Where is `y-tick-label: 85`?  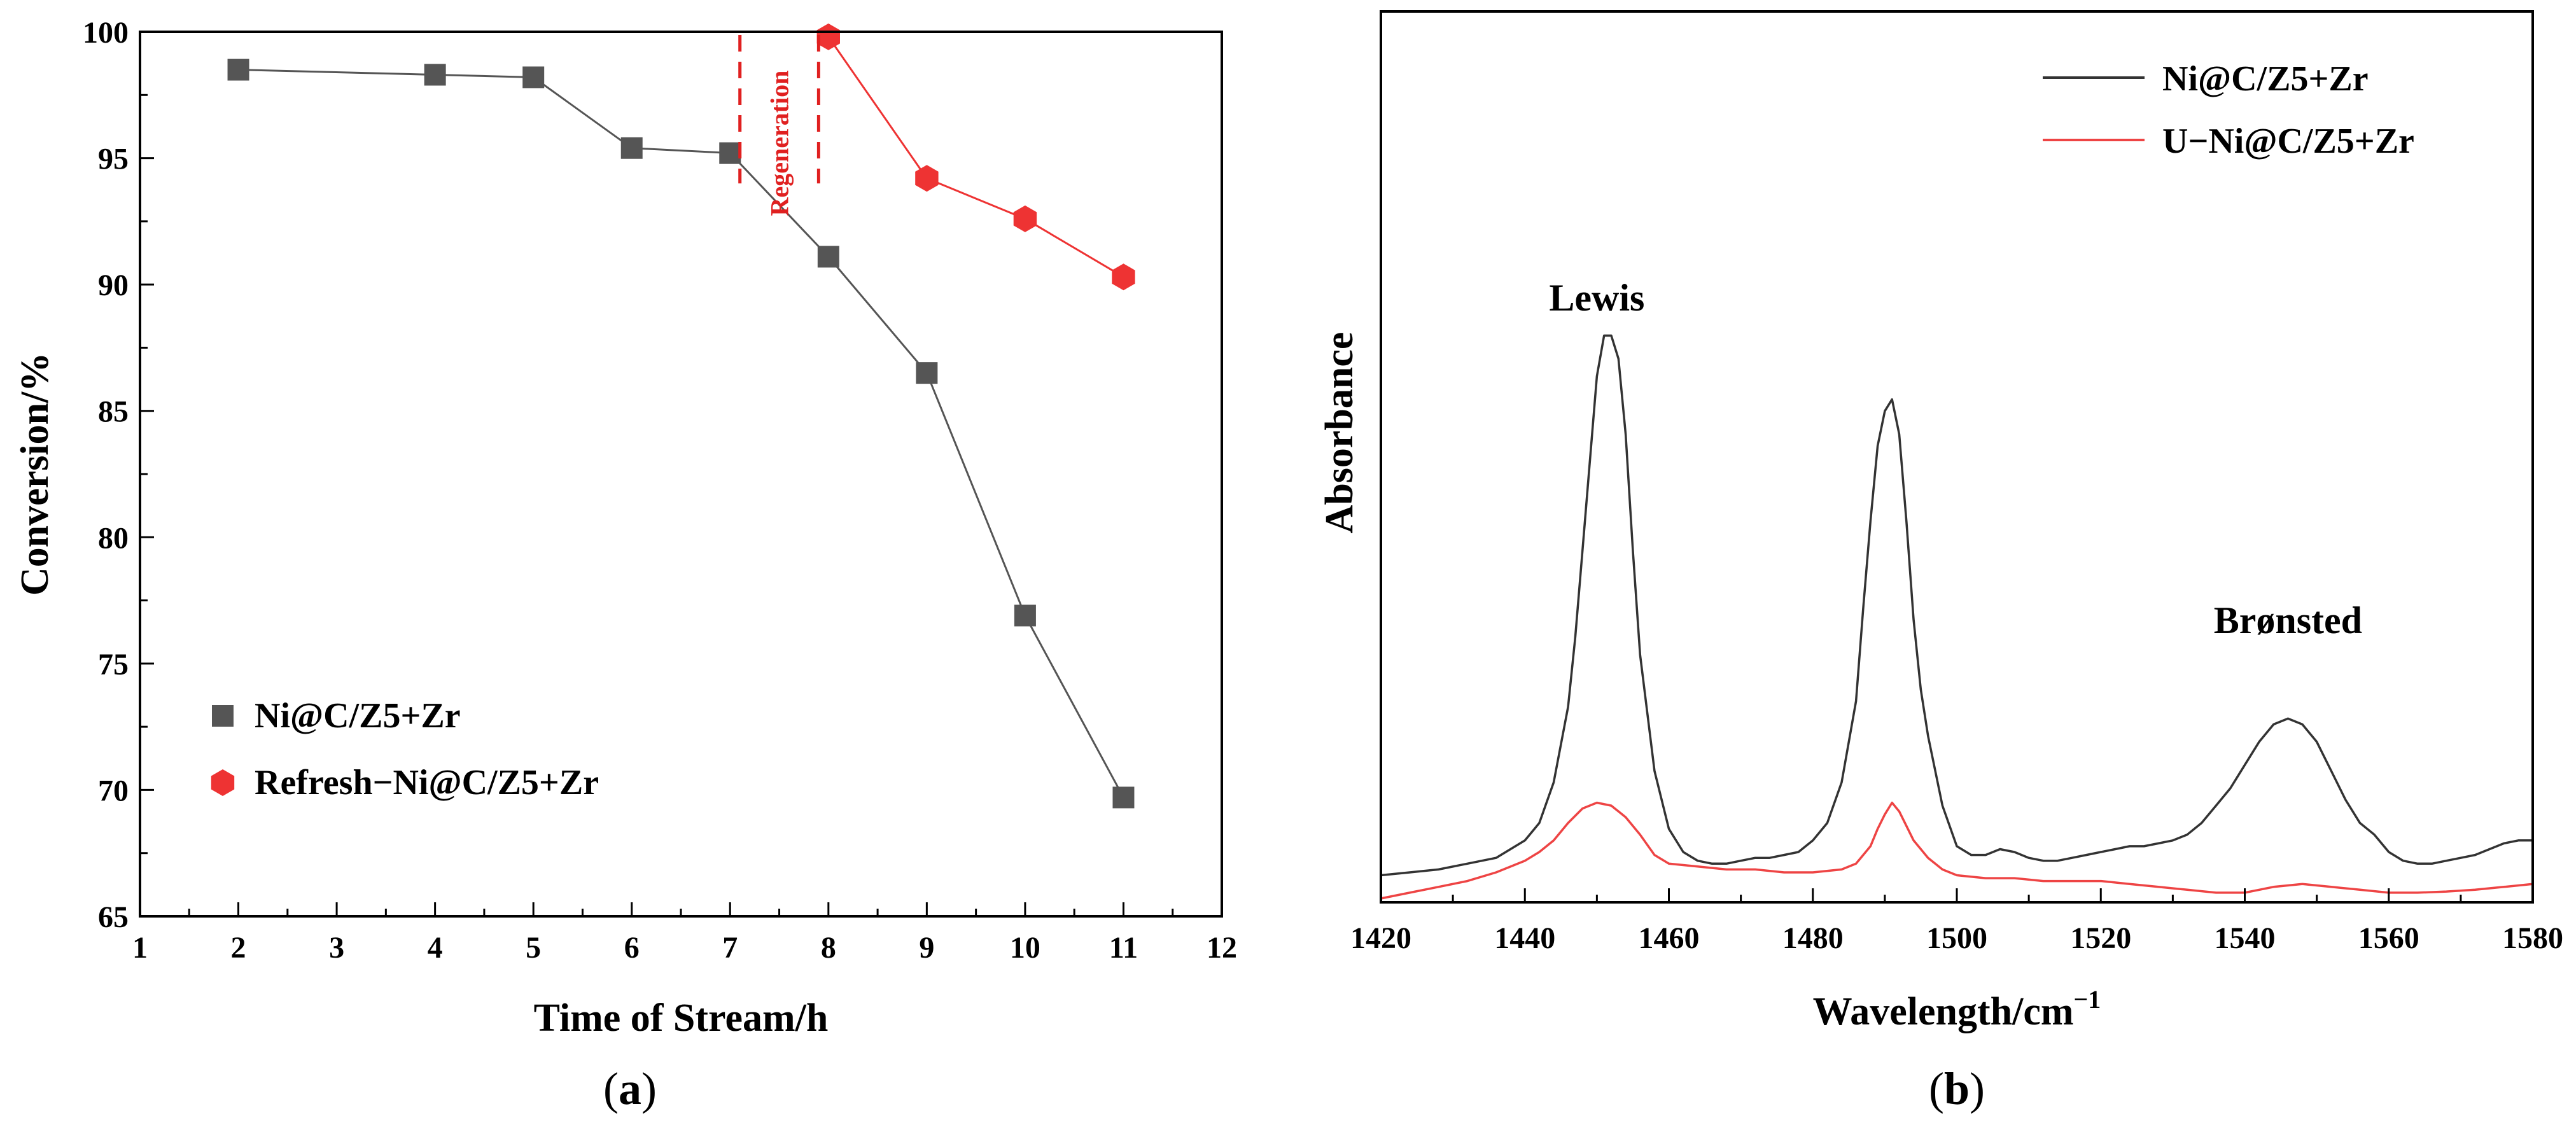
y-tick-label: 85 is located at coordinates (113, 412).